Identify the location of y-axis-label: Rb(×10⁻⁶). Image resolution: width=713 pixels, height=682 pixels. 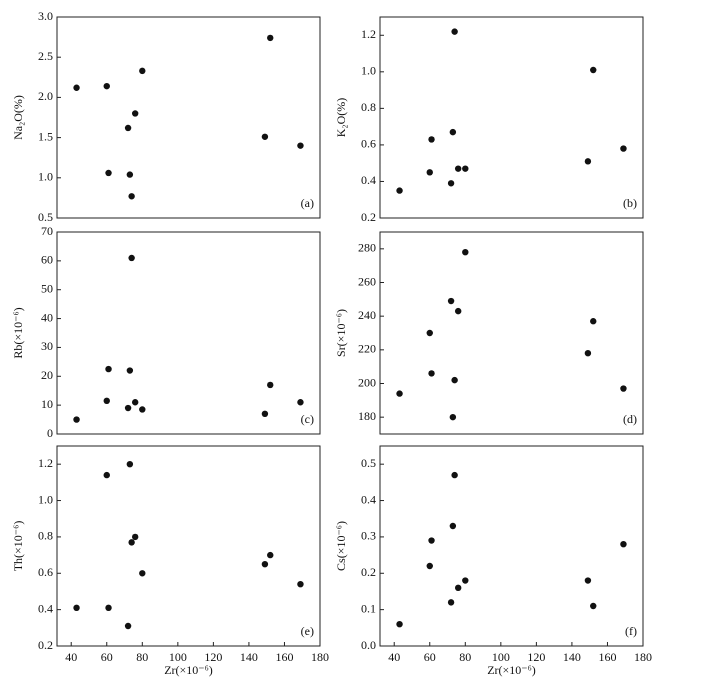
(18, 332).